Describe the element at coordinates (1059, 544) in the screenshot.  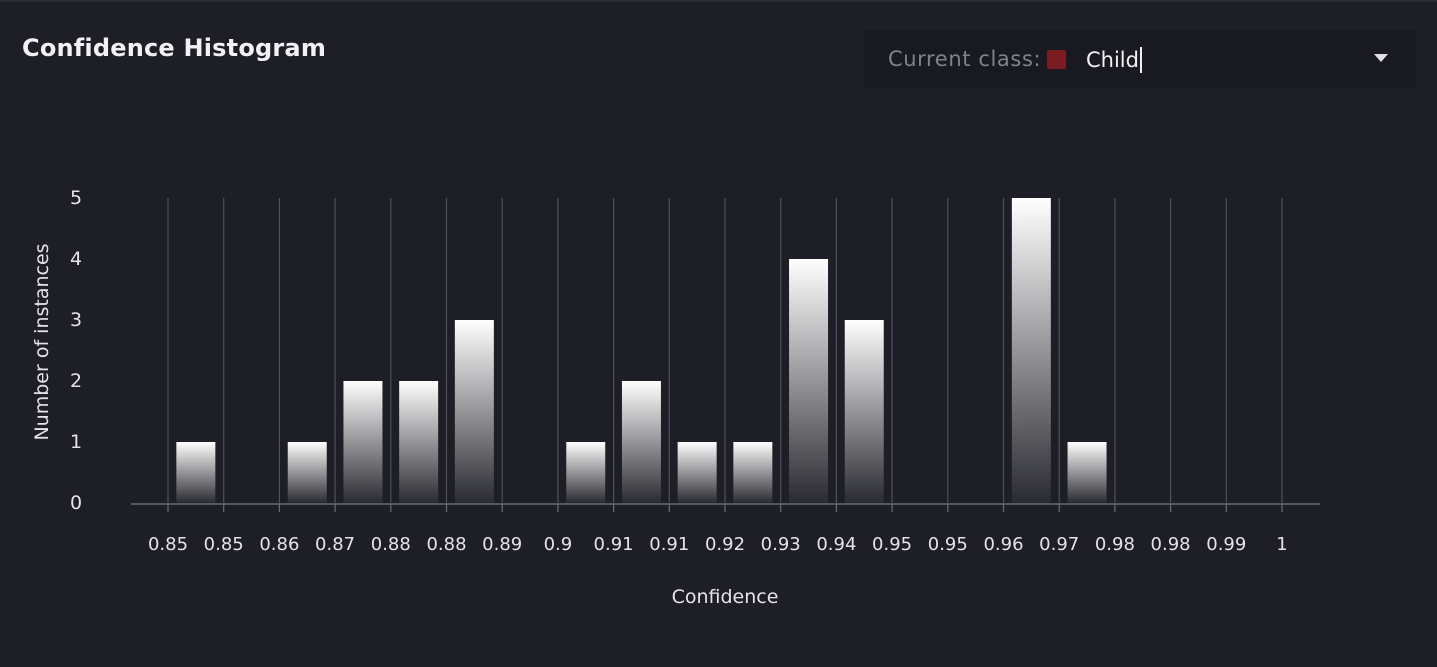
I see `x-tick-label: 0.97` at that location.